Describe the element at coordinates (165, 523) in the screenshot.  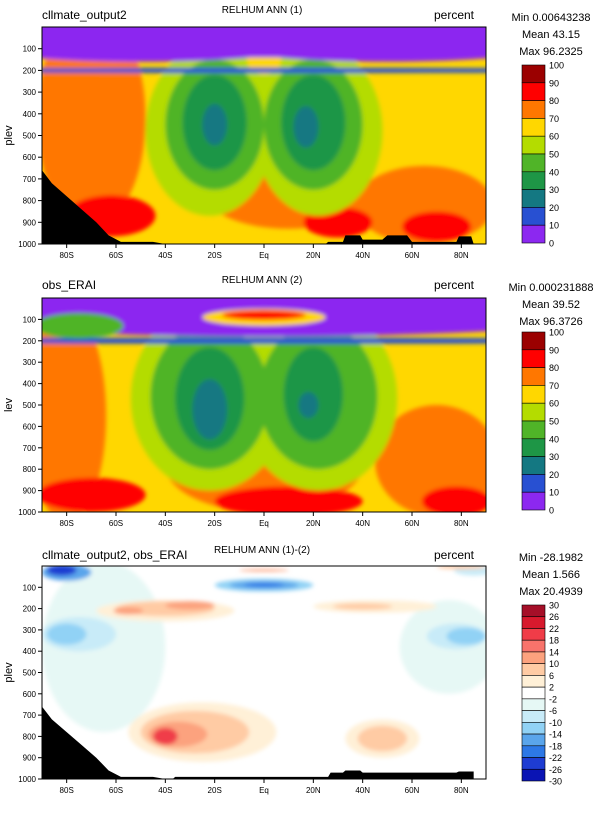
I see `x-tick-label: 40S` at that location.